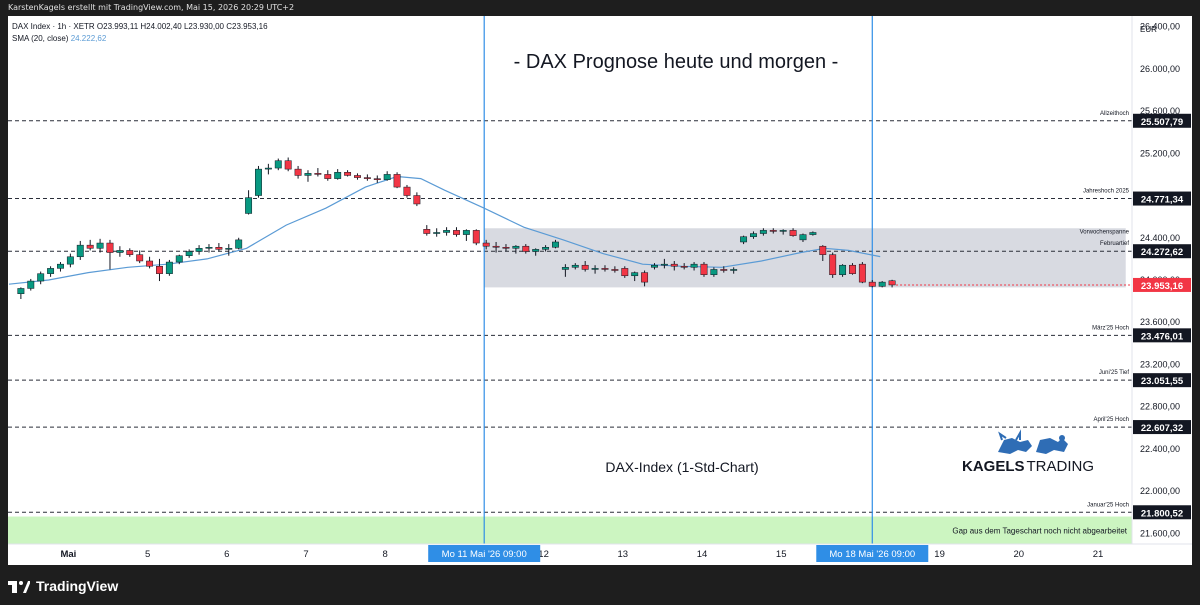 The width and height of the screenshot is (1200, 605). Describe the element at coordinates (1160, 407) in the screenshot. I see `y-tick-label: 22.800,00` at that location.